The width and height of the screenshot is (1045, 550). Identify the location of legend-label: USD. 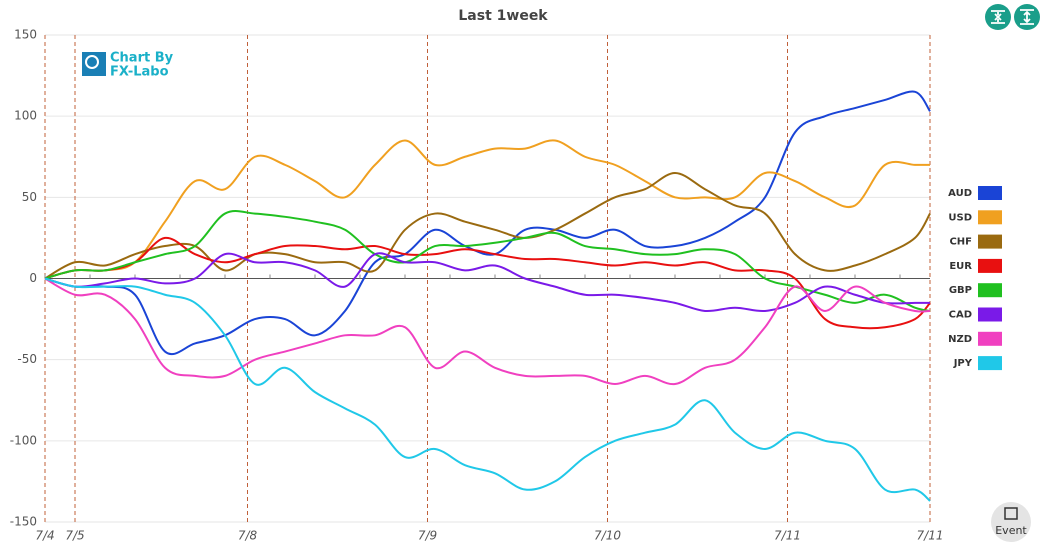
(960, 217).